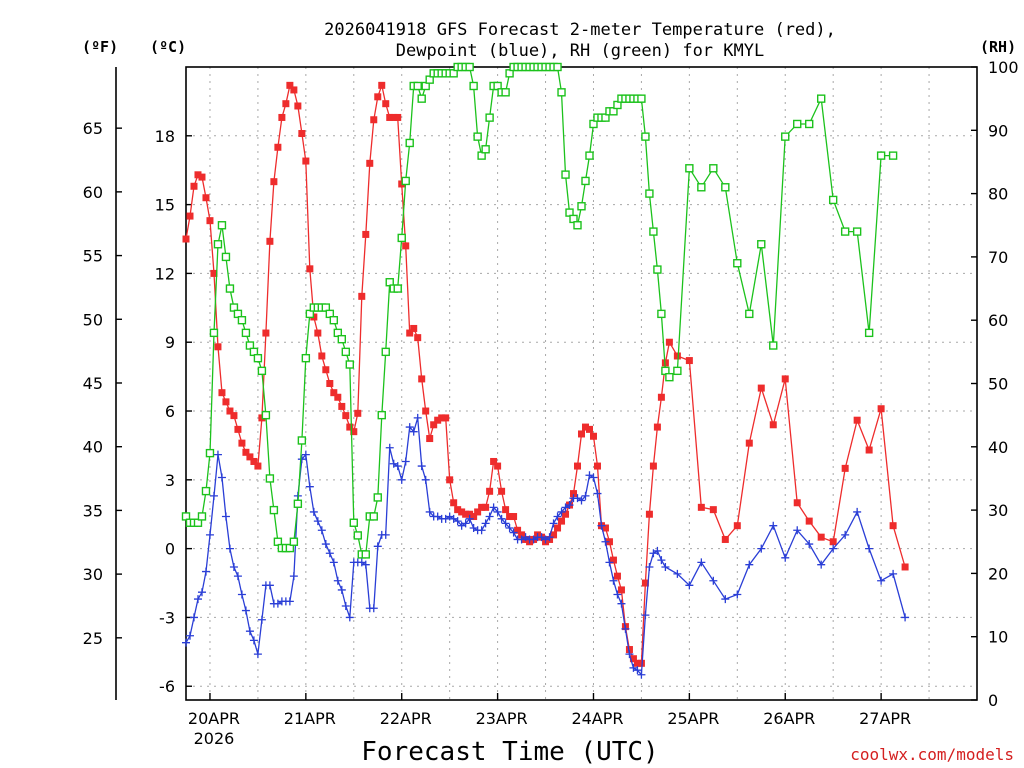 This screenshot has width=1024, height=768. What do you see at coordinates (998, 320) in the screenshot?
I see `rh-tick-label: 60` at bounding box center [998, 320].